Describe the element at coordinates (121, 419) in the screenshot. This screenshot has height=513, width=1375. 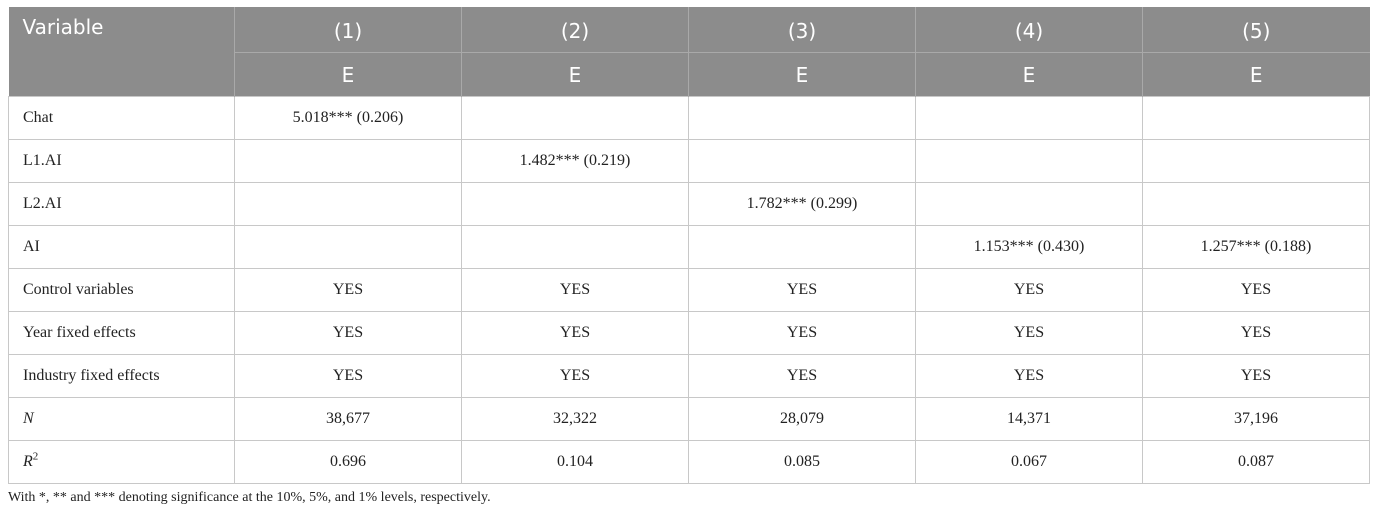
I see `row-label-n: N` at that location.